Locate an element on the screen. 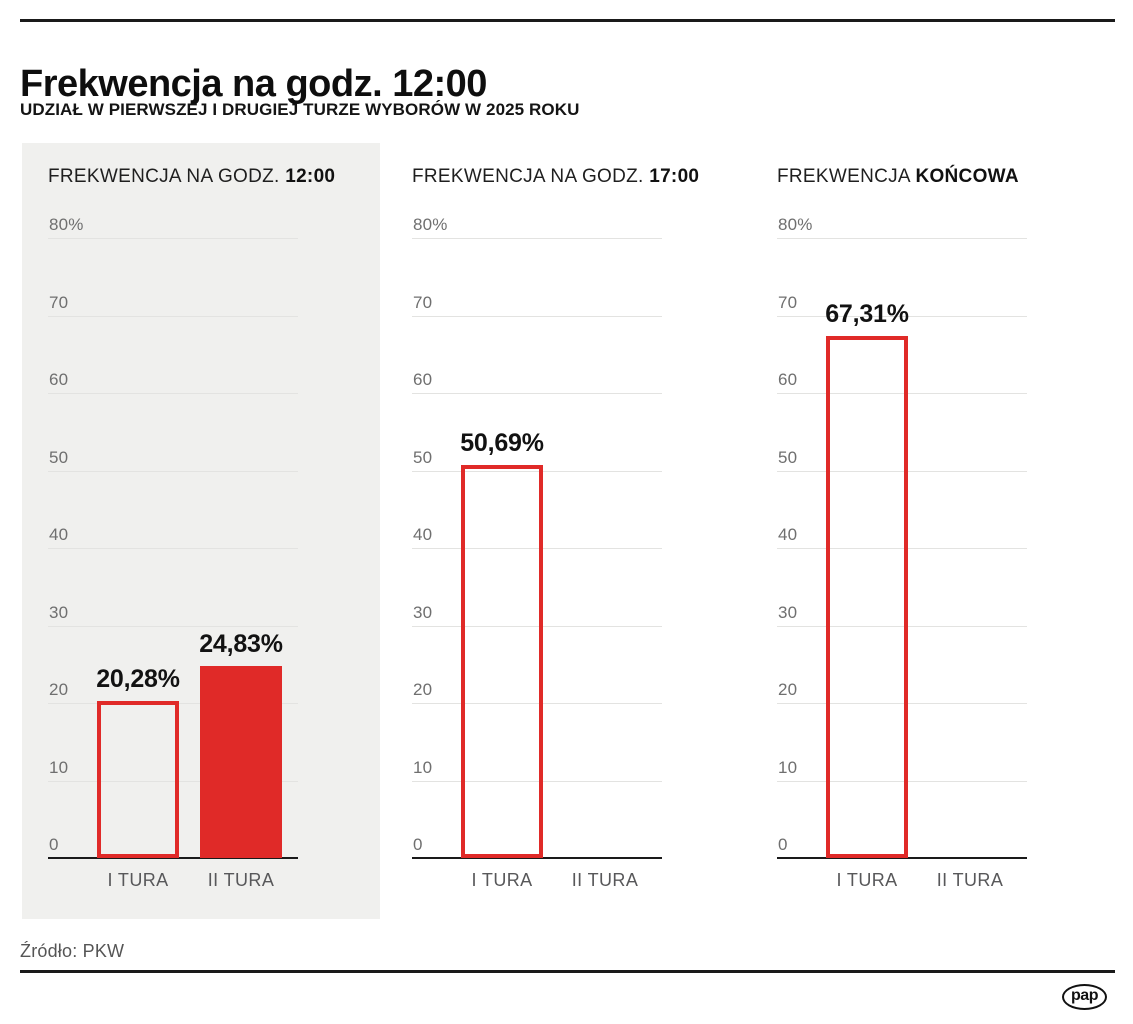 The height and width of the screenshot is (1024, 1133). value-label-i-tura: 20,28% is located at coordinates (138, 678).